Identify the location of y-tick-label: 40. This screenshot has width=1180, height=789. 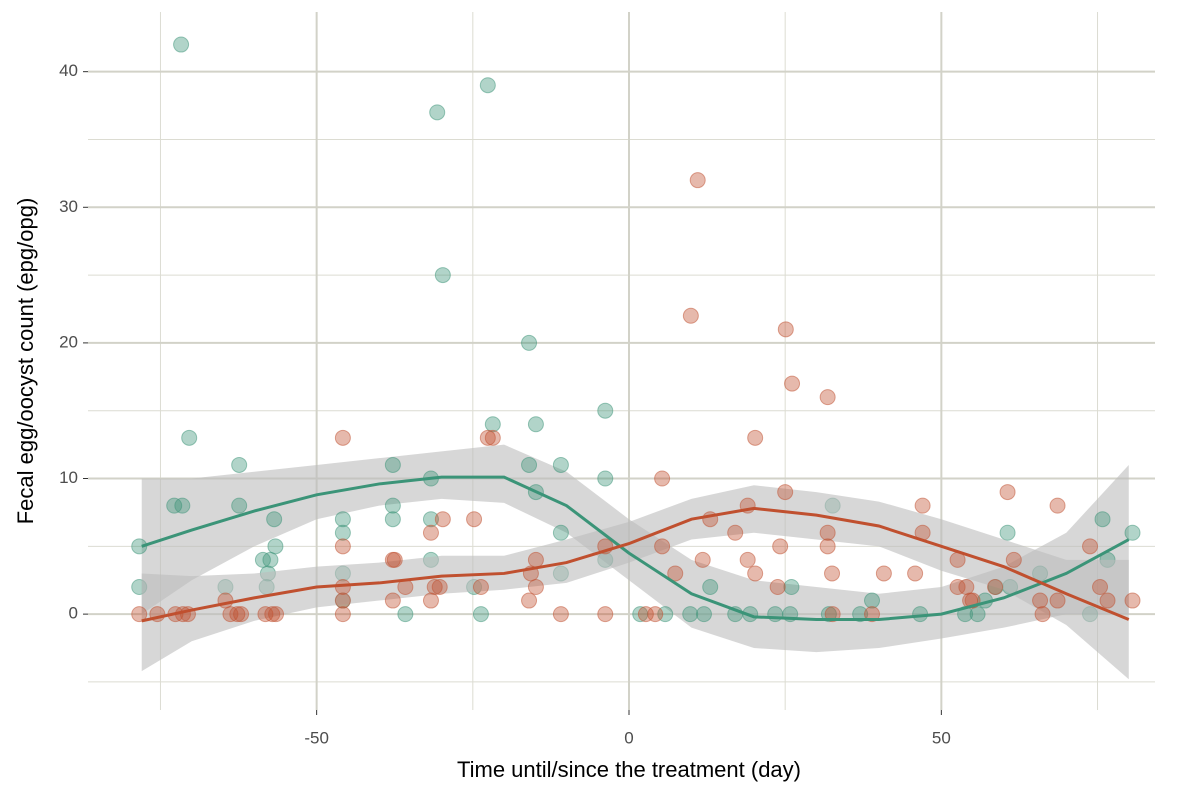
(68, 70).